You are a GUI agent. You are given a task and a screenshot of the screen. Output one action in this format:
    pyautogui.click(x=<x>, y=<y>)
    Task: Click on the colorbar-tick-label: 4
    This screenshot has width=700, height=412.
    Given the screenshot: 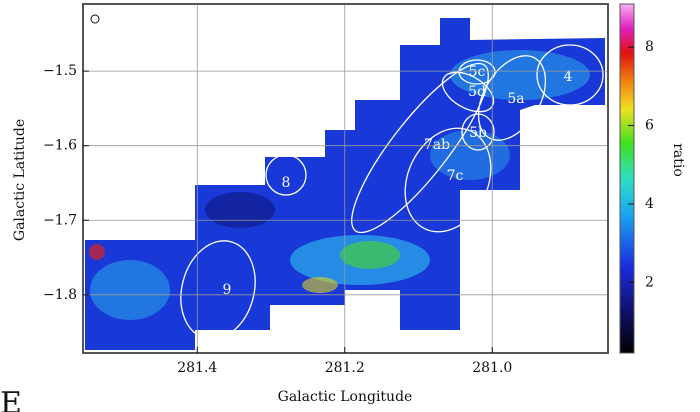 What is the action you would take?
    pyautogui.click(x=649, y=204)
    